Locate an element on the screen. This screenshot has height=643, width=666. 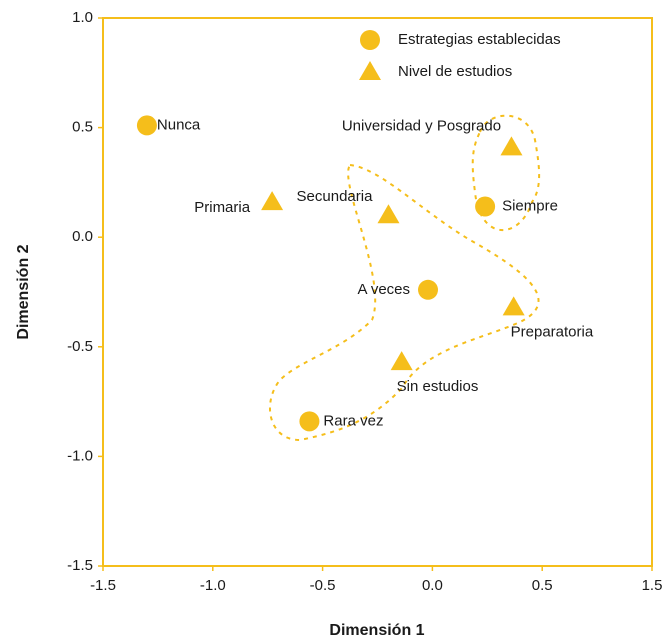
x-tick-label: 0.0 is located at coordinates (432, 585).